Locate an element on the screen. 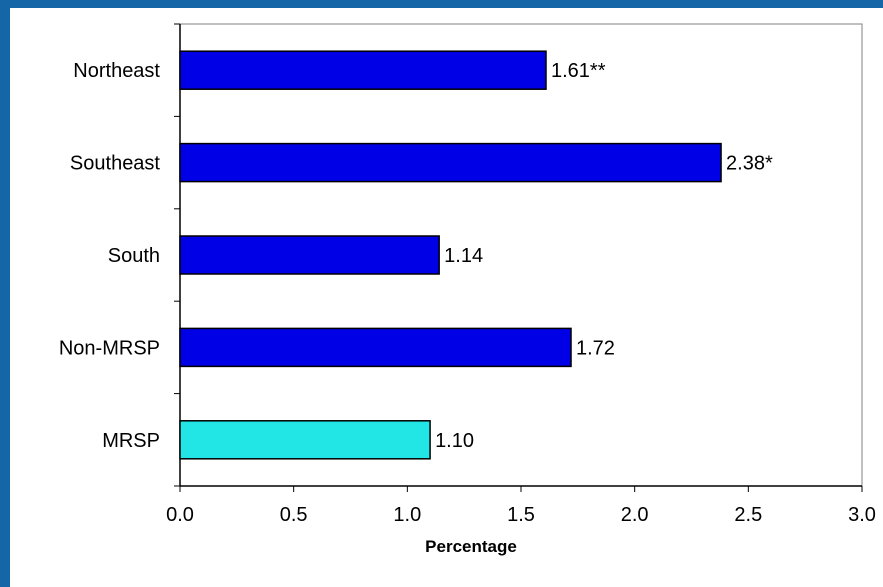  category-label: Northeast is located at coordinates (116, 71).